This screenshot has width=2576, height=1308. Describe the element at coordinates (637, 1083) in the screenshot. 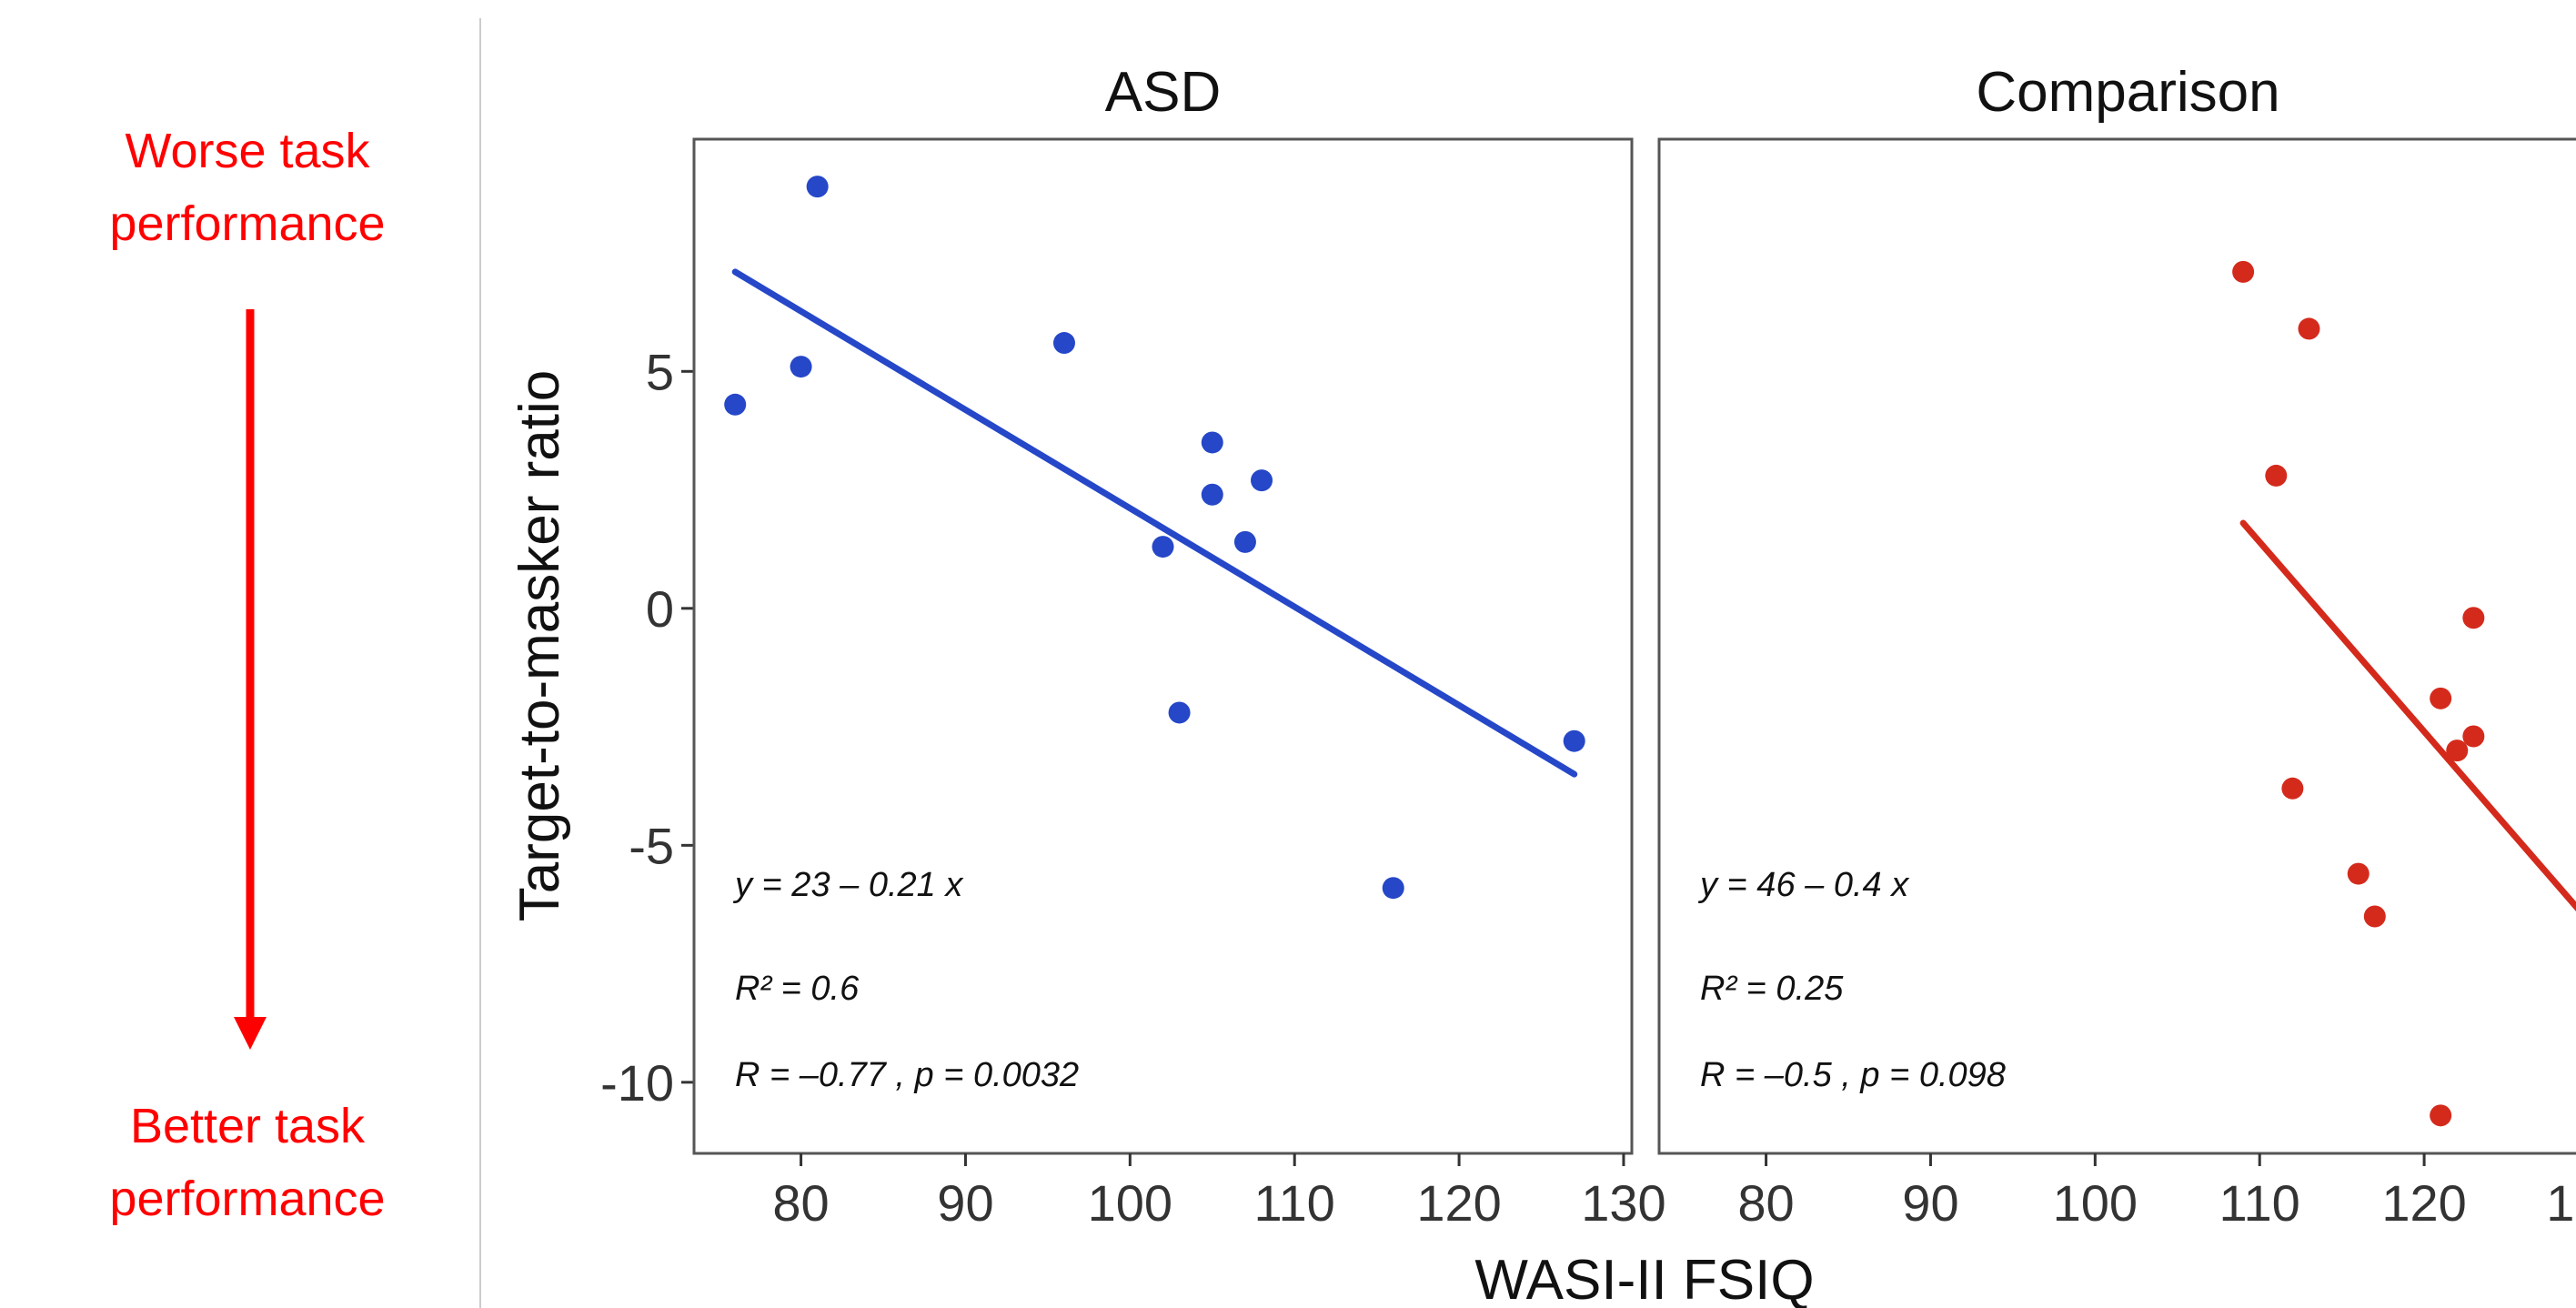

I see `y-tick-label: -10` at that location.